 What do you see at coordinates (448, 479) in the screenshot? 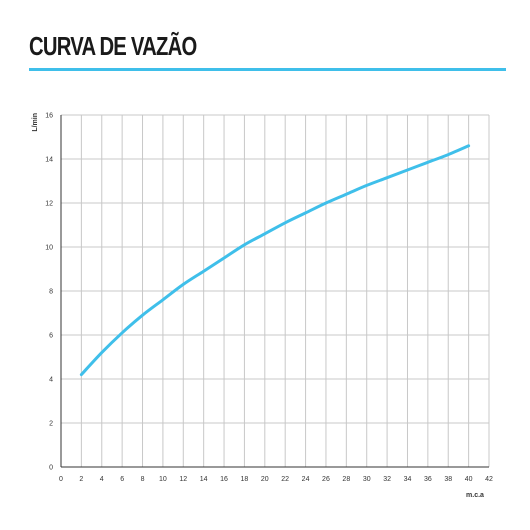
I see `x-tick-label: 38` at bounding box center [448, 479].